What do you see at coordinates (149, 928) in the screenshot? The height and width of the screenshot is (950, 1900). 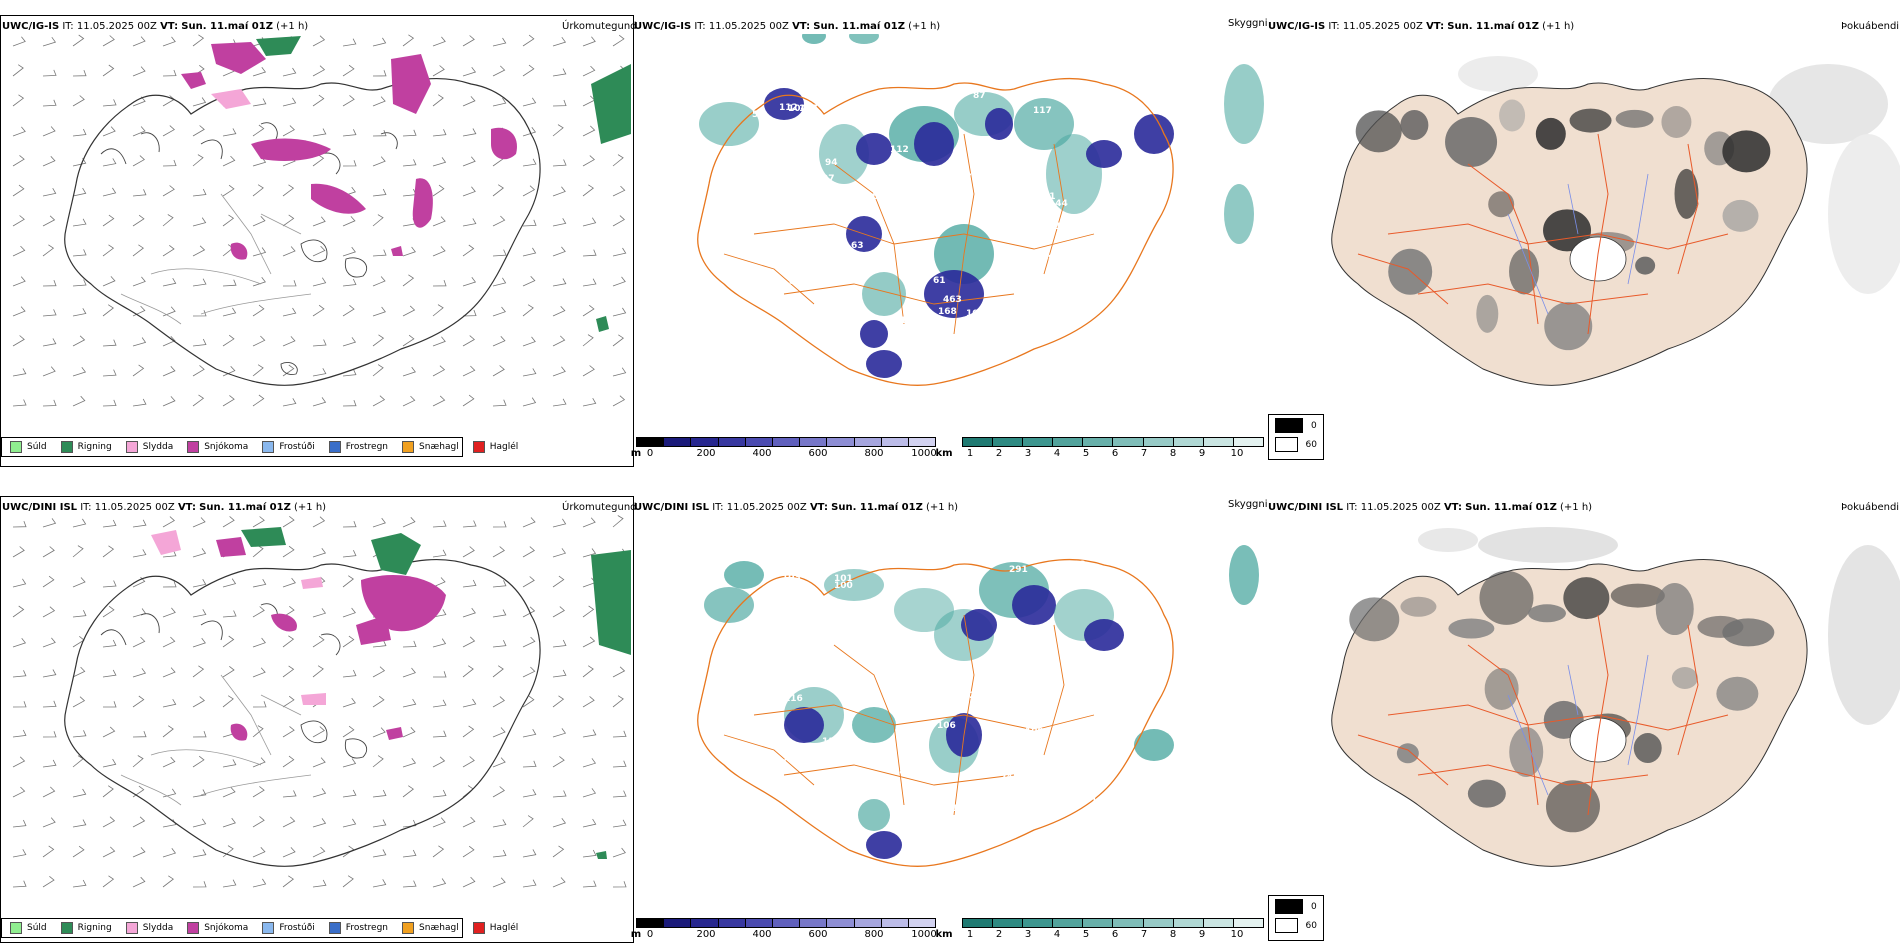 I see `legend-item: Slydda` at bounding box center [149, 928].